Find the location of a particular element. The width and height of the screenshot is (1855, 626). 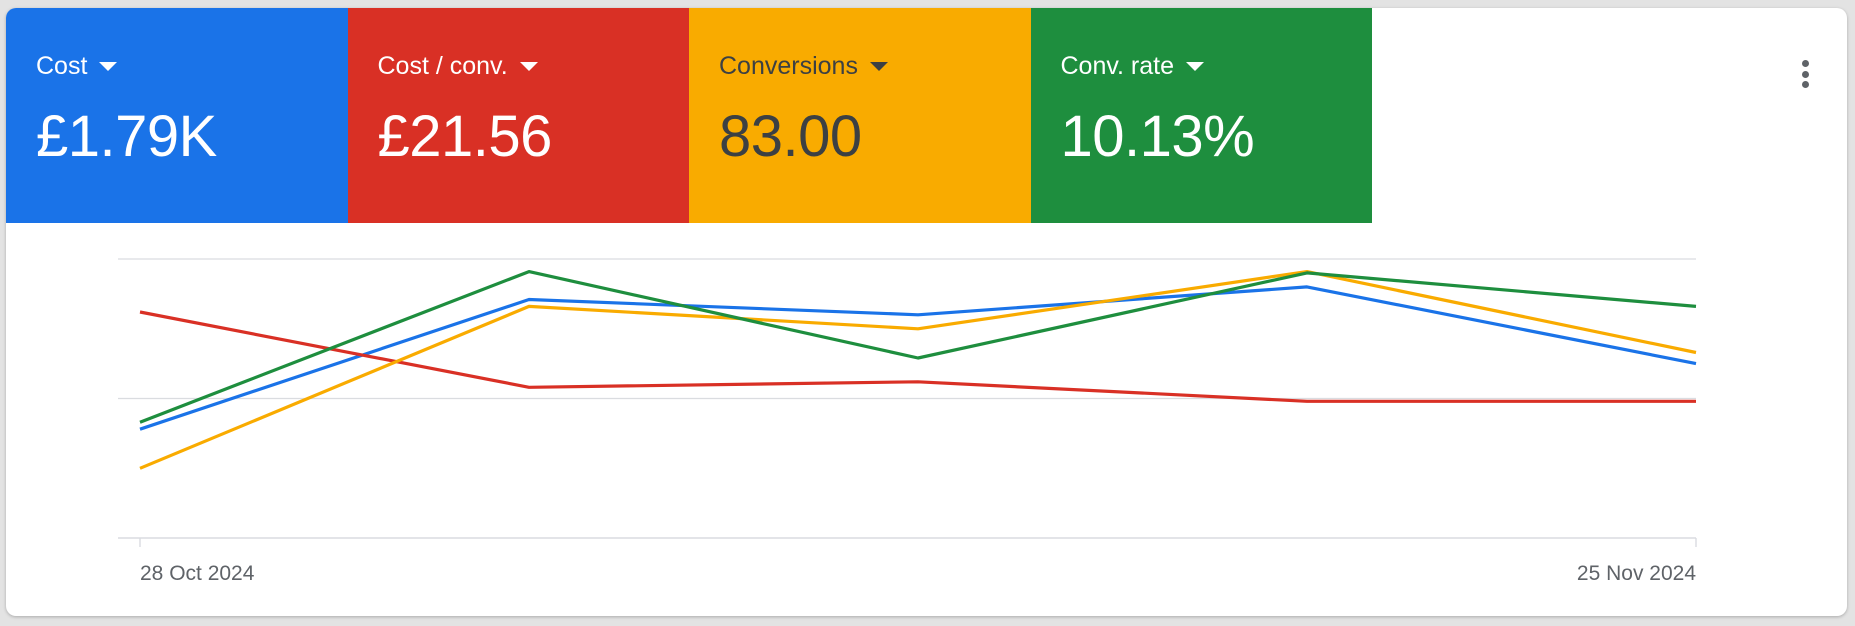

metric-tile-cost-per-conv: Cost / conv. £21.56 is located at coordinates (518, 115).